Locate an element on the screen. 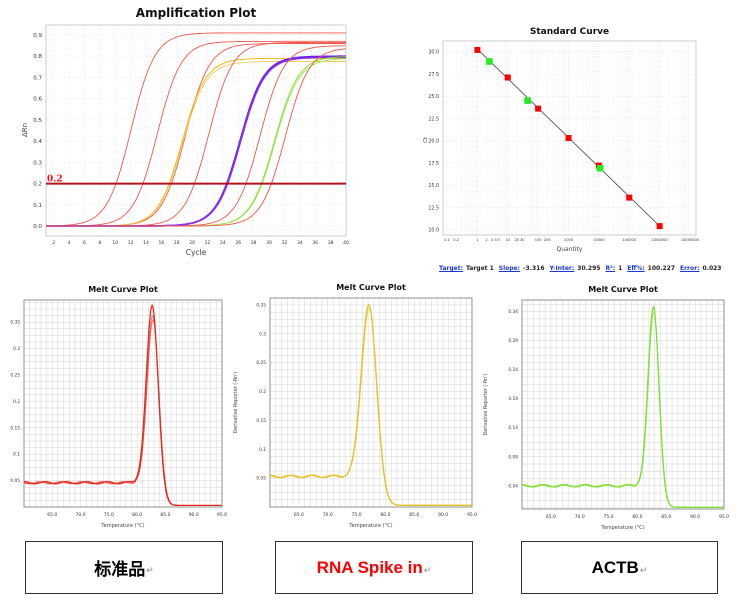  amplification-plot is located at coordinates (196, 130).